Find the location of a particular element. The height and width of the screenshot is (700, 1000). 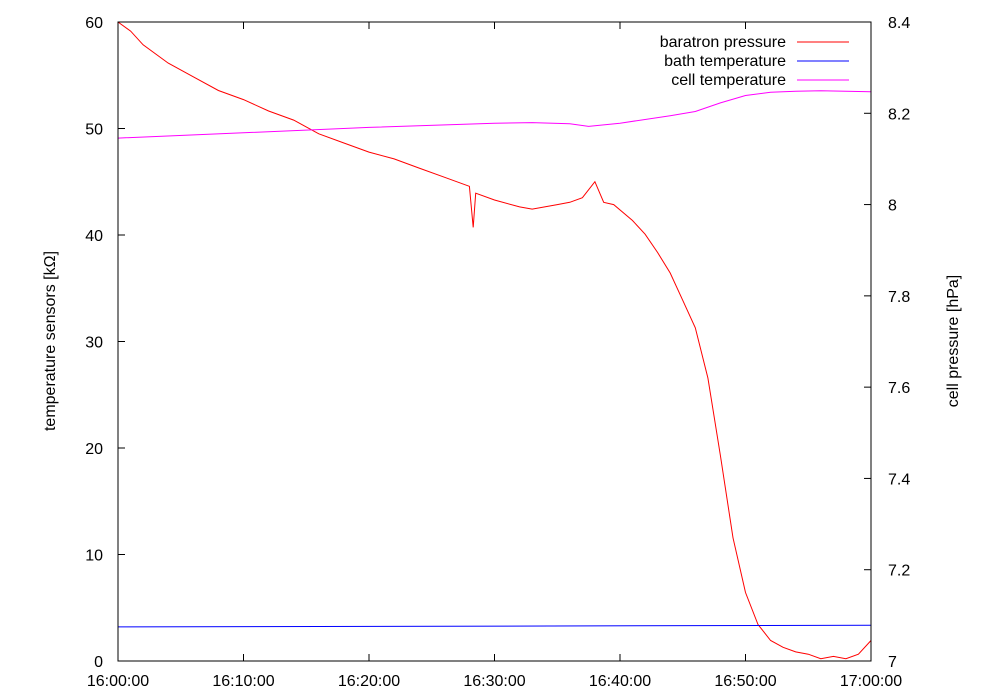

legend-label-cell-temperature: cell temperature is located at coordinates (728, 80).